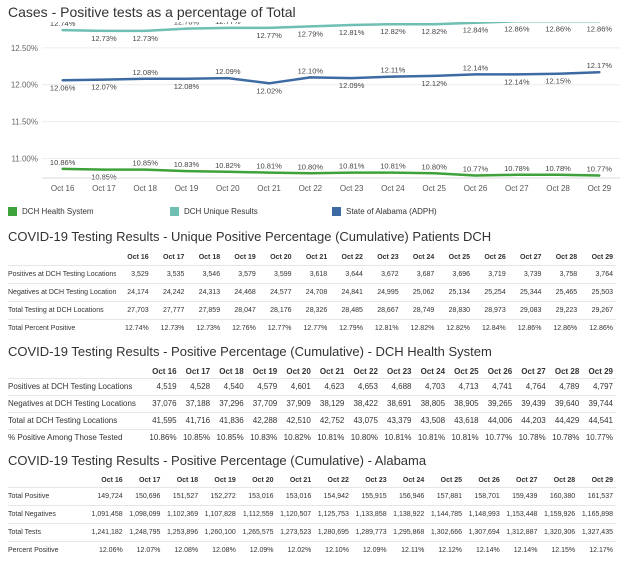  Describe the element at coordinates (352, 188) in the screenshot. I see `x-tick-label: Oct 23` at that location.